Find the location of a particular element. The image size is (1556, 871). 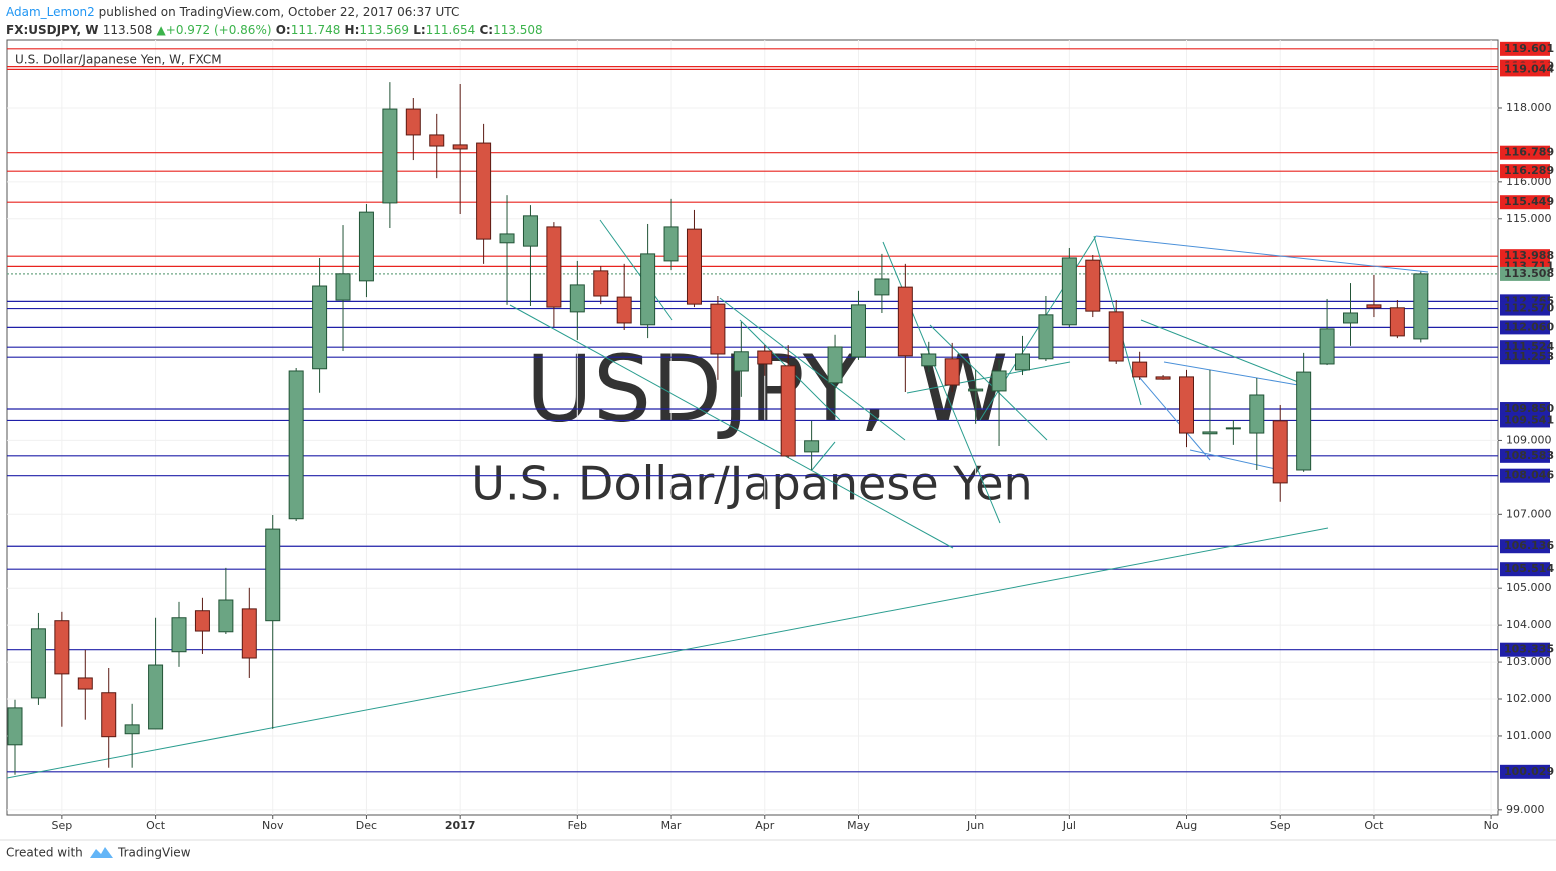

h-label: H: is located at coordinates (352, 30).